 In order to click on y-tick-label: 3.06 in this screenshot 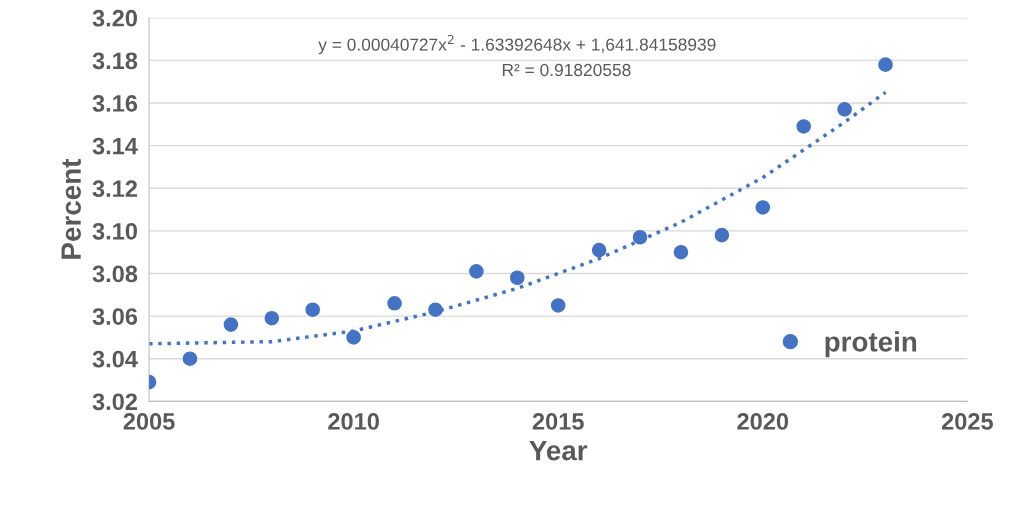, I will do `click(115, 316)`.